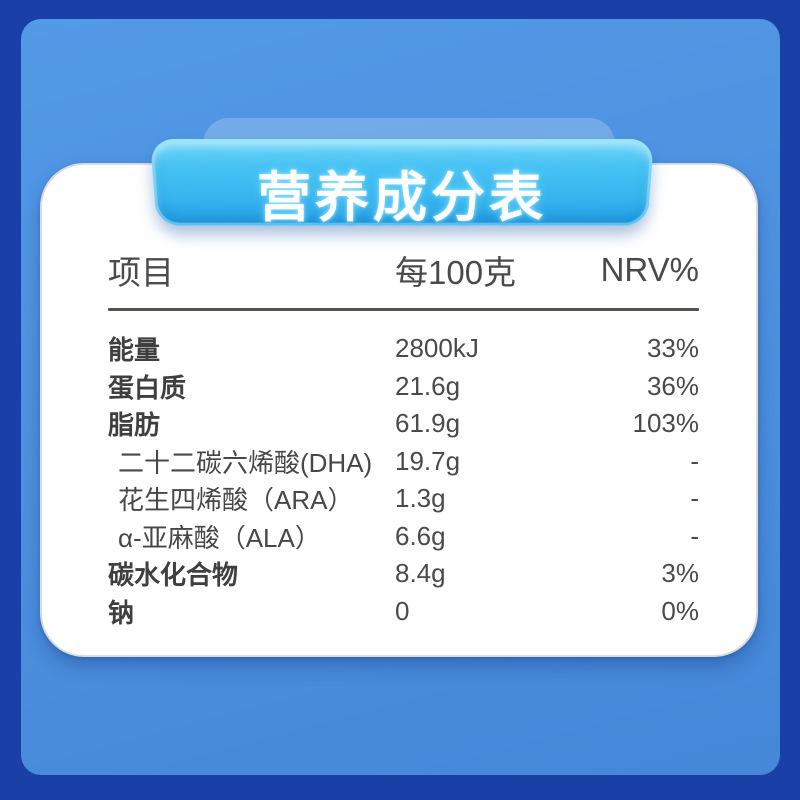 The height and width of the screenshot is (800, 800). What do you see at coordinates (649, 269) in the screenshot?
I see `header-nrv-percent: NRV%` at bounding box center [649, 269].